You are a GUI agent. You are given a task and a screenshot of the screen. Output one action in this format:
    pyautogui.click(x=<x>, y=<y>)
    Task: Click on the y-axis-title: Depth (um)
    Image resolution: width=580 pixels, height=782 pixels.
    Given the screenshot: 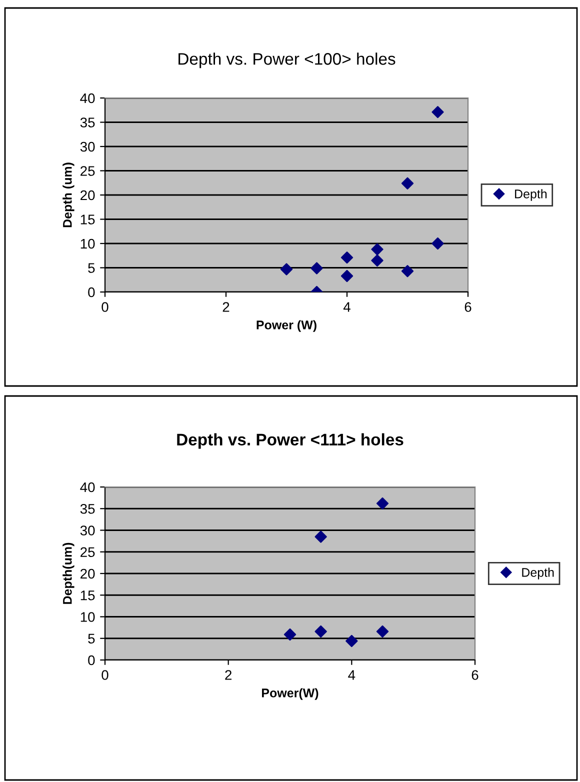 What is the action you would take?
    pyautogui.click(x=68, y=195)
    